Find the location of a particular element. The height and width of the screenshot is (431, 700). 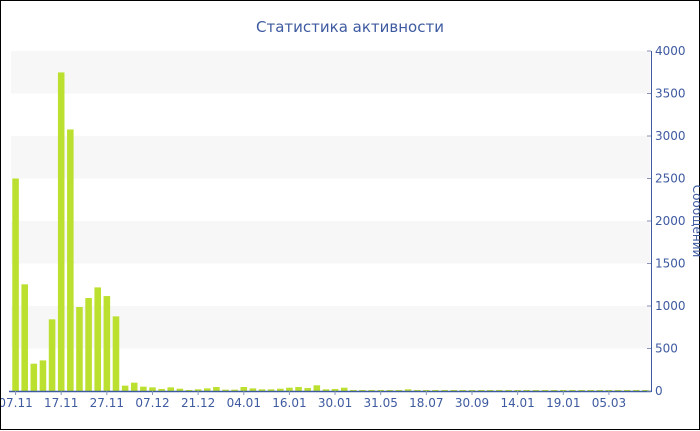

x-tick-label: 18.07 is located at coordinates (426, 403).